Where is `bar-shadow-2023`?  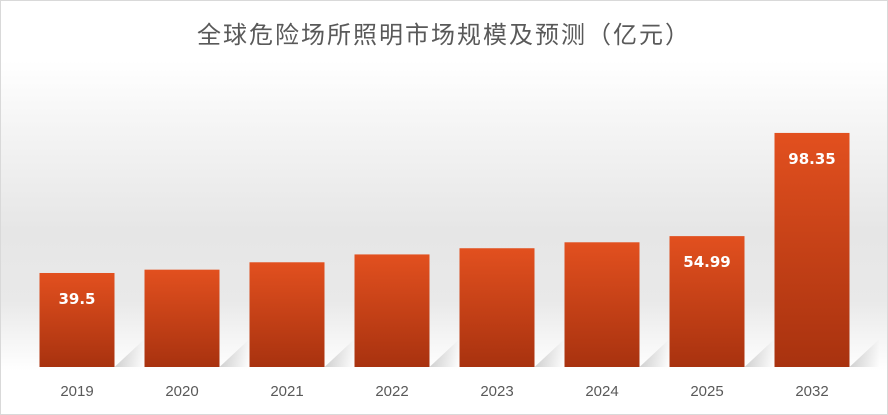 bar-shadow-2023 is located at coordinates (549, 353).